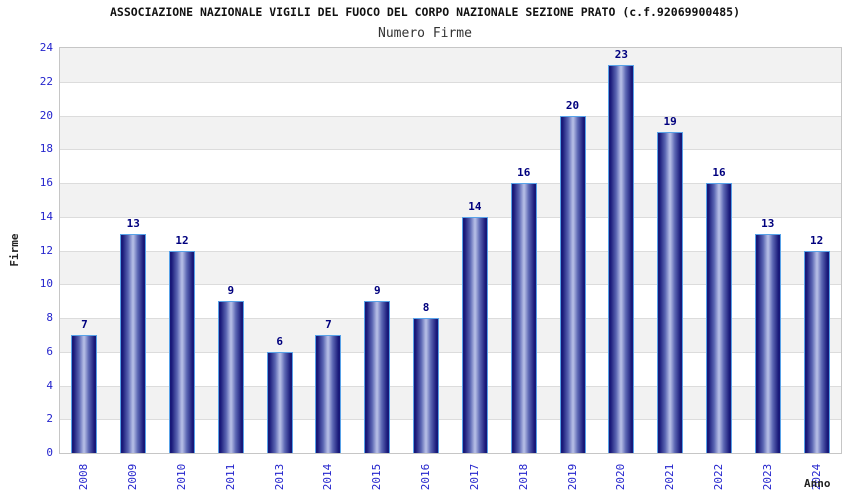 This screenshot has height=500, width=850. I want to click on y-tick-label: 18, so click(46, 149).